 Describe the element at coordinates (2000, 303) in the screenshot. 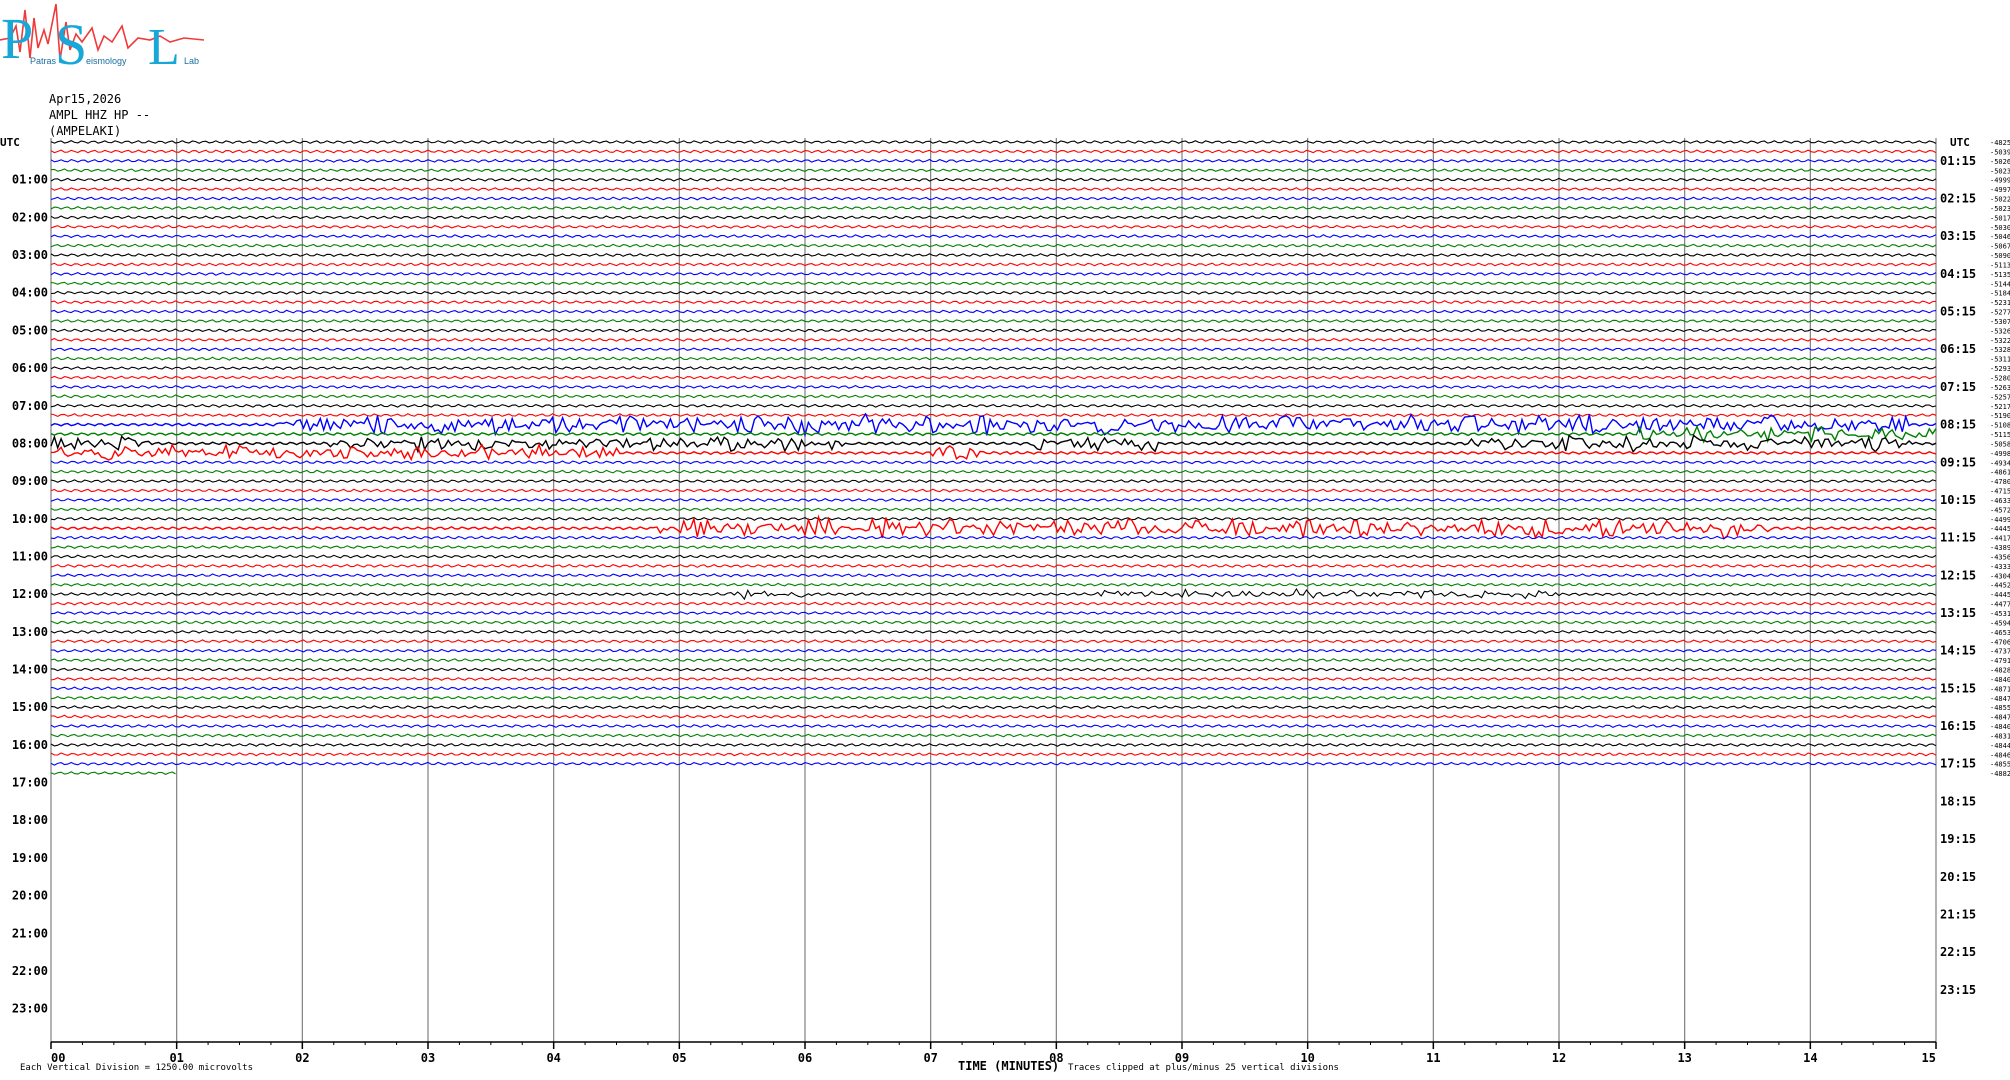

I see `trace-offset-label: -5231` at that location.